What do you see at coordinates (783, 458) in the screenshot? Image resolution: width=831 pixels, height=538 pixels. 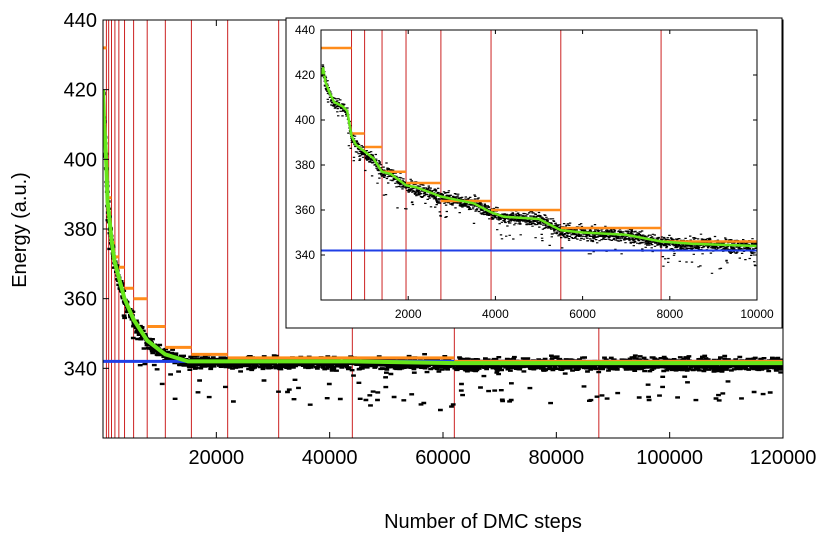 I see `main-xtick-label-5: 120000` at bounding box center [783, 458].